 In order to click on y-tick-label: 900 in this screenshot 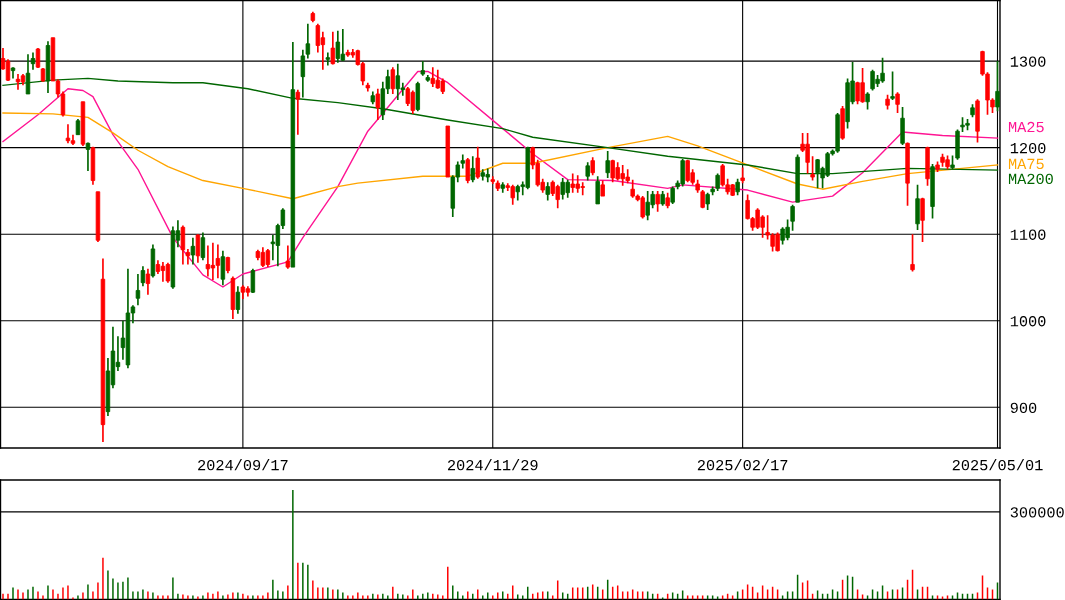, I will do `click(1023, 407)`.